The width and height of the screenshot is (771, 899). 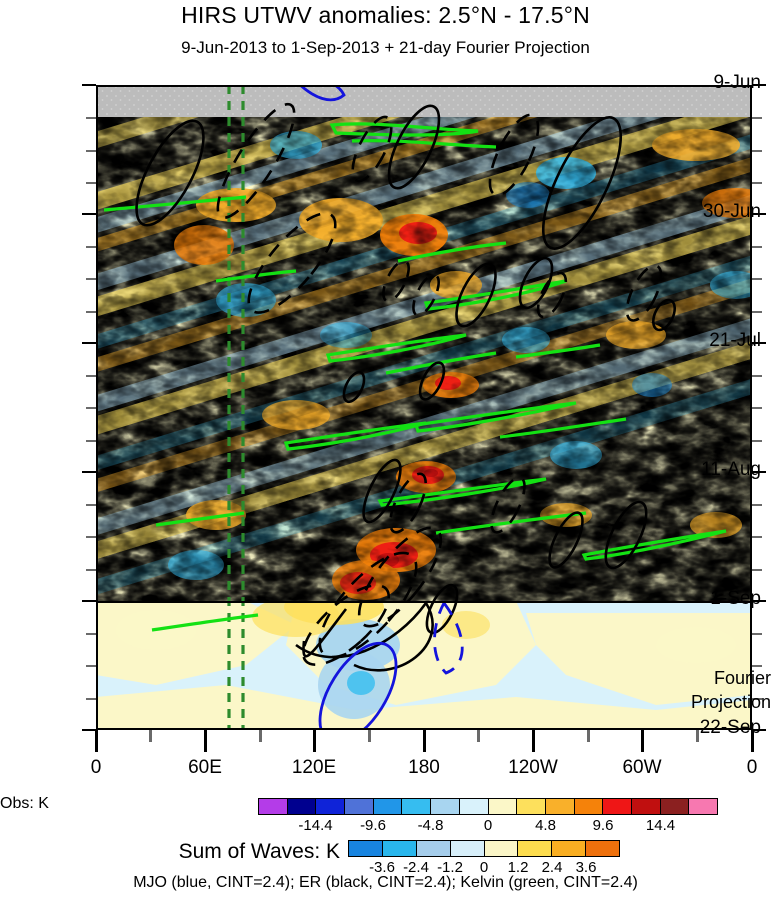 What do you see at coordinates (430, 825) in the screenshot?
I see `obs-colorbar-tick-label: -4.8` at bounding box center [430, 825].